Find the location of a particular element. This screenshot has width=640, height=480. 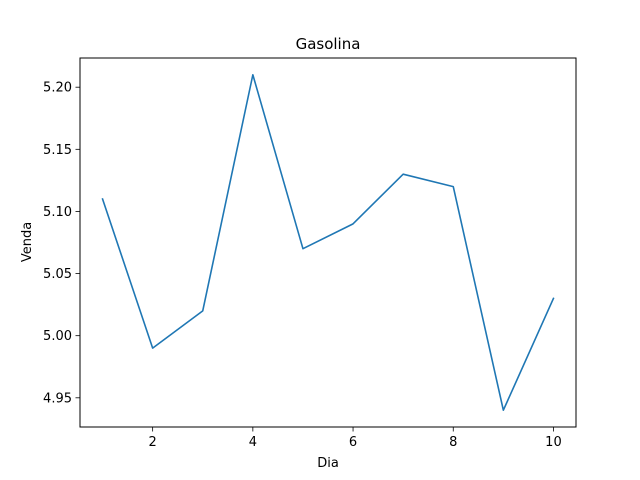

y-tick-label: 5.00 is located at coordinates (57, 336).